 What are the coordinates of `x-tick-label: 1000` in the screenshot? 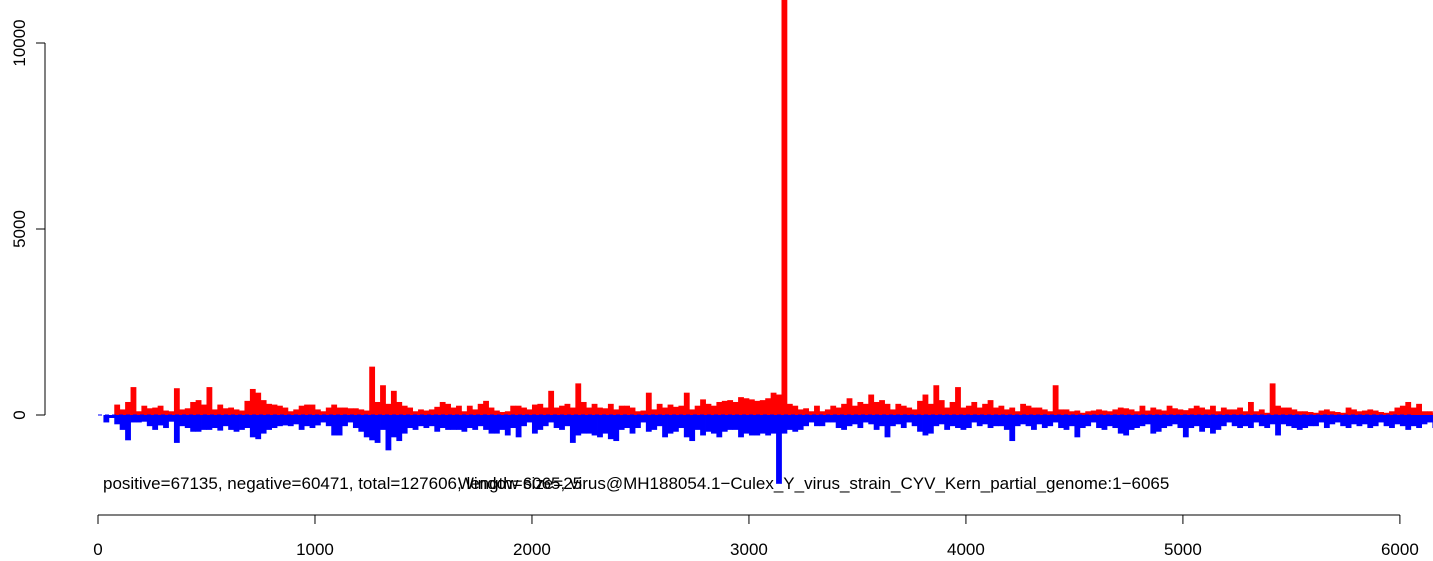 It's located at (315, 549).